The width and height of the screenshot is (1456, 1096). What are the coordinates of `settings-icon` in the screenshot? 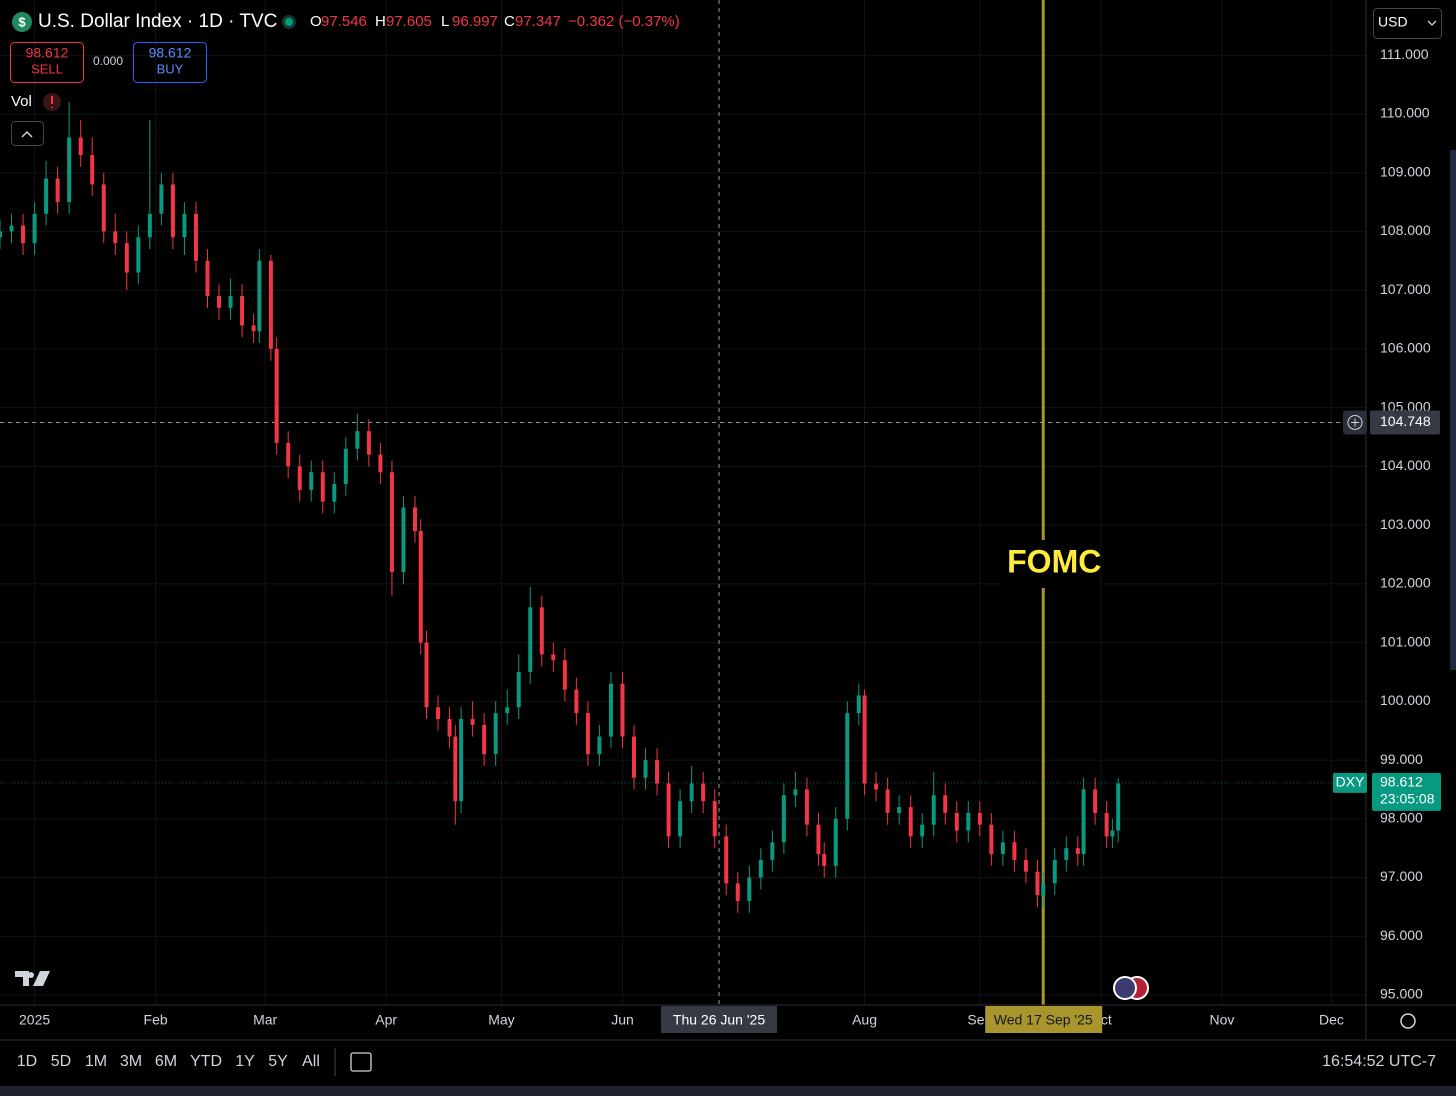 It's located at (1408, 1021).